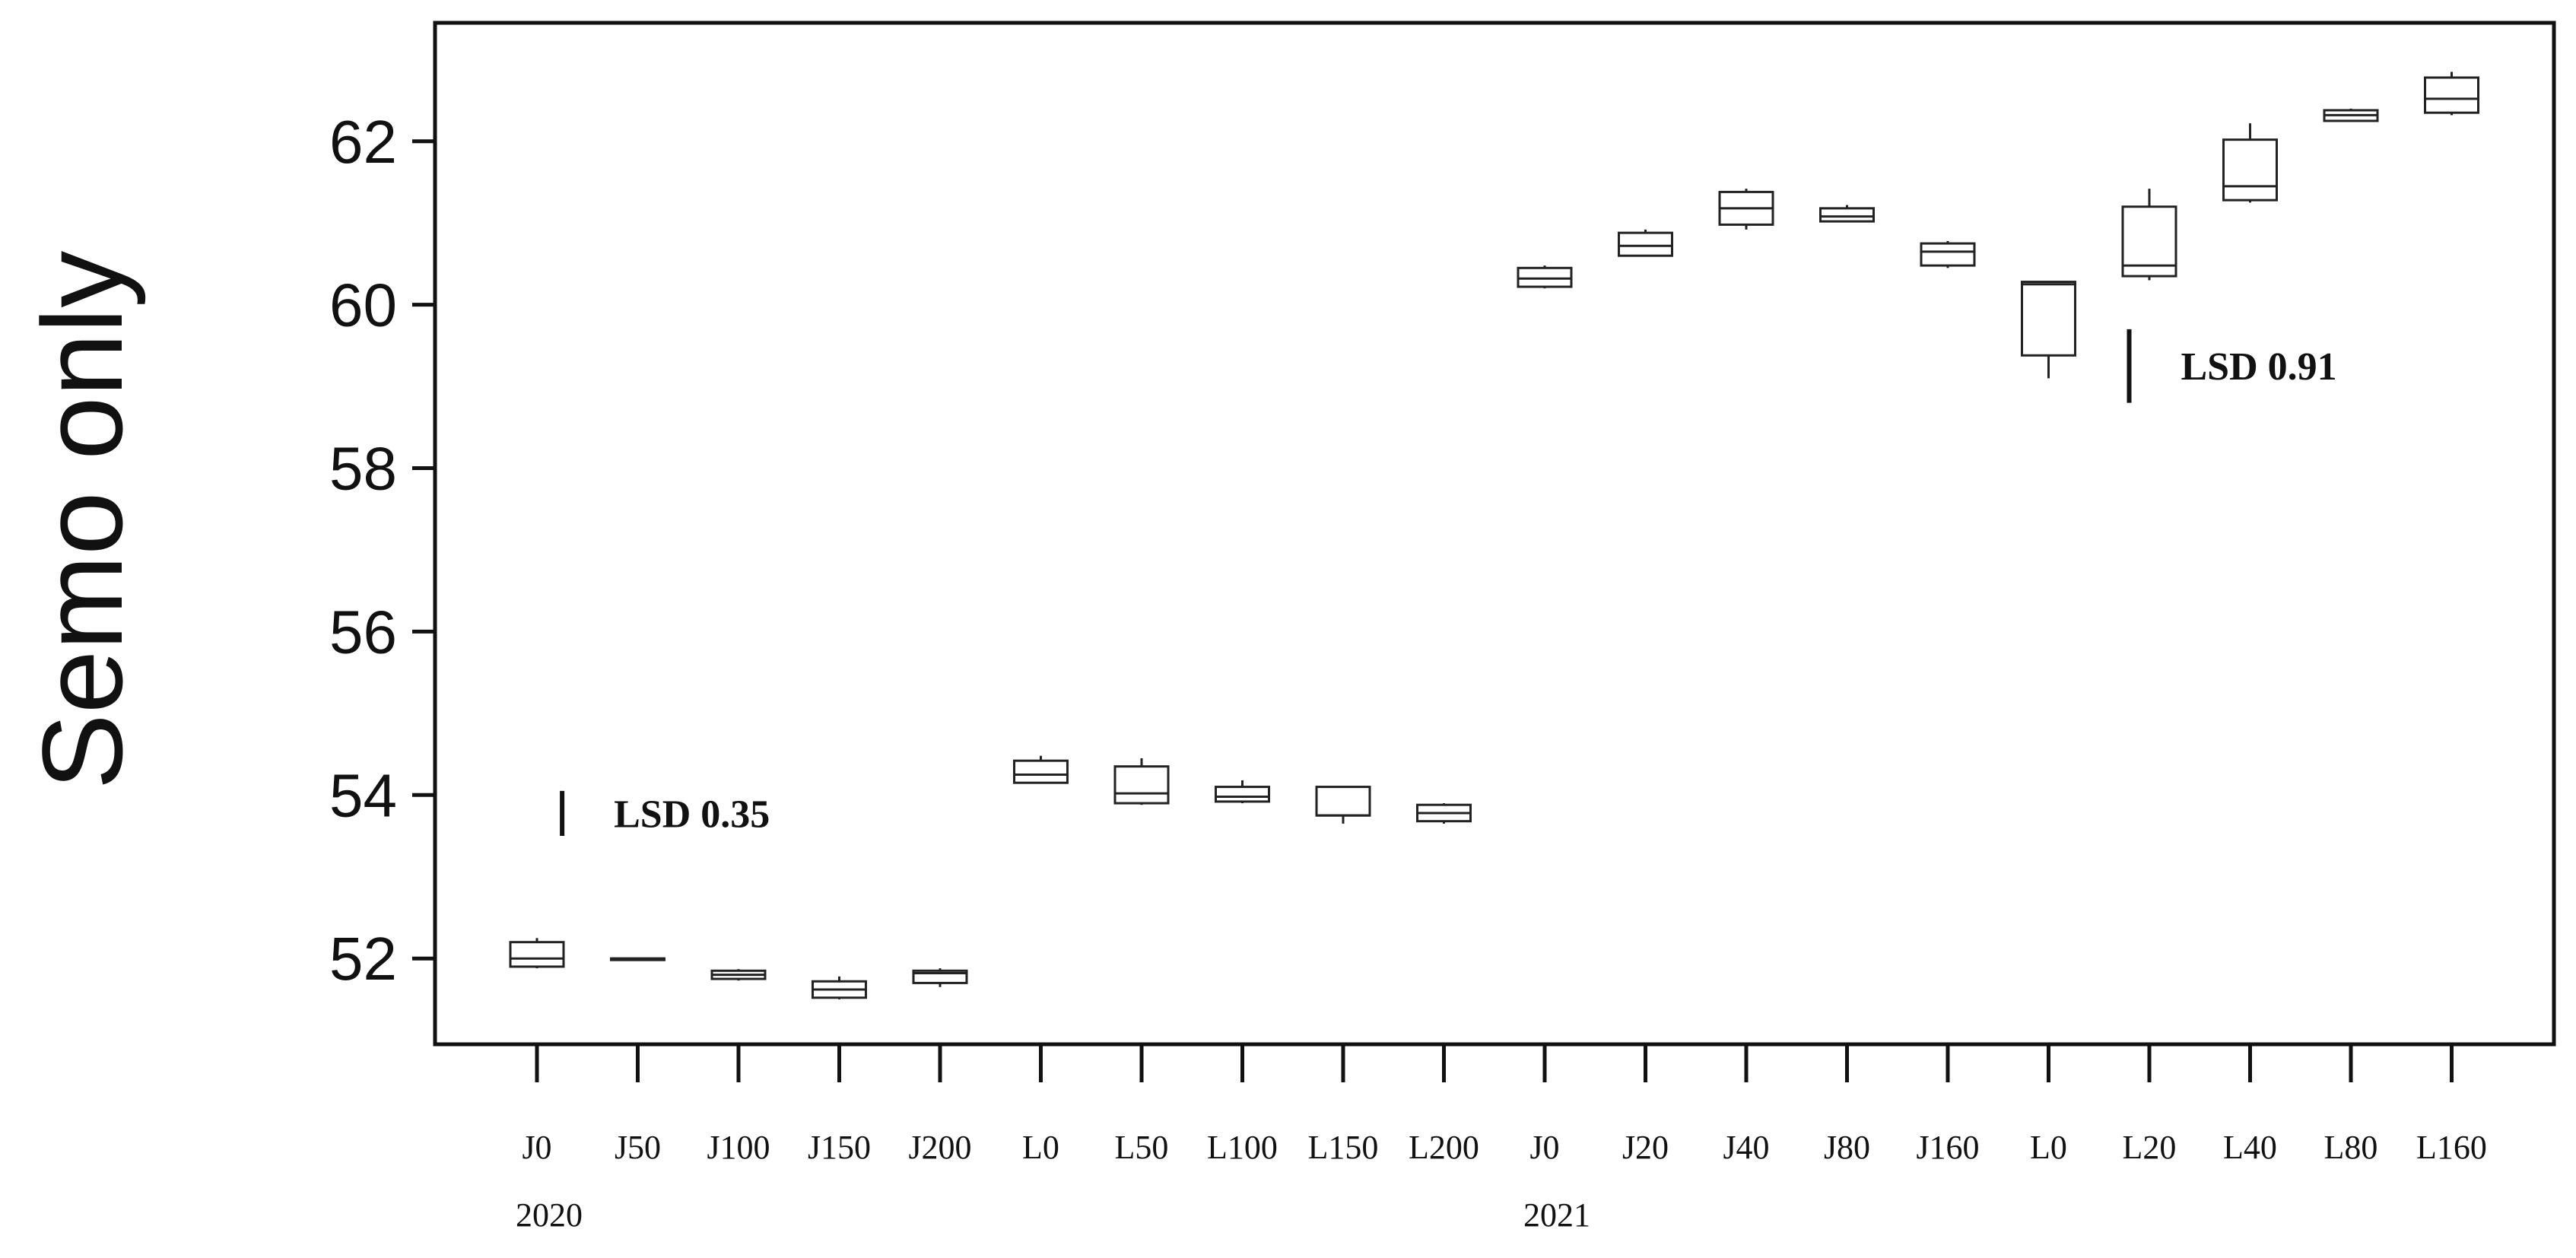  Describe the element at coordinates (1142, 1147) in the screenshot. I see `x-tick-label: L50` at that location.